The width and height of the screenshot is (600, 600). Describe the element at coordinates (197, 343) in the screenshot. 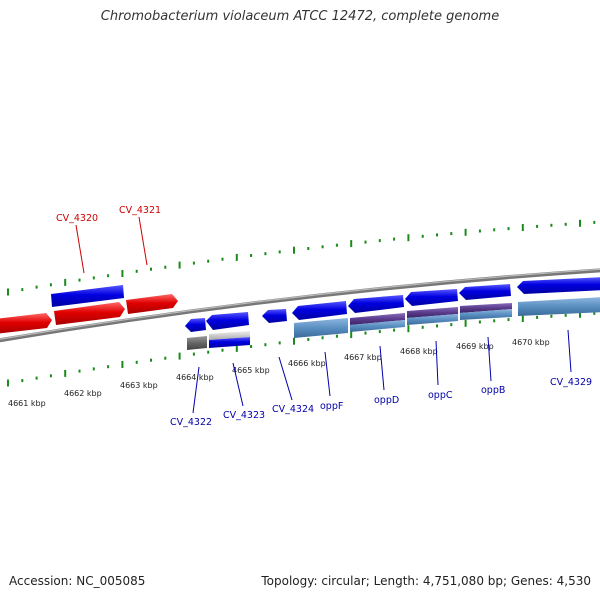

I see `pseudo-gene-bar` at that location.